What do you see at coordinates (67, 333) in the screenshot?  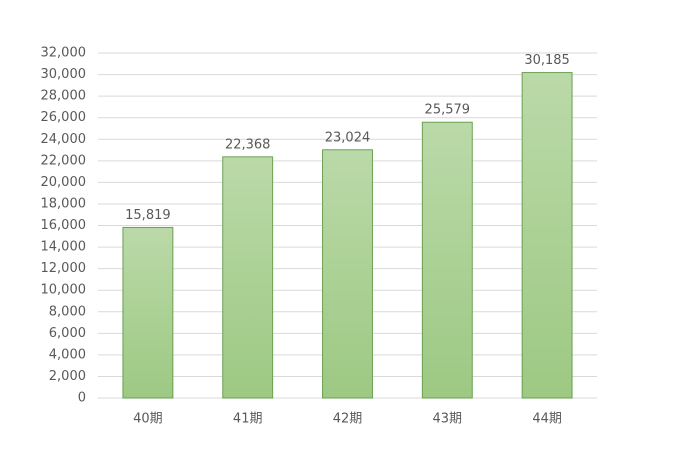 I see `y-tick-label: 6,000` at bounding box center [67, 333].